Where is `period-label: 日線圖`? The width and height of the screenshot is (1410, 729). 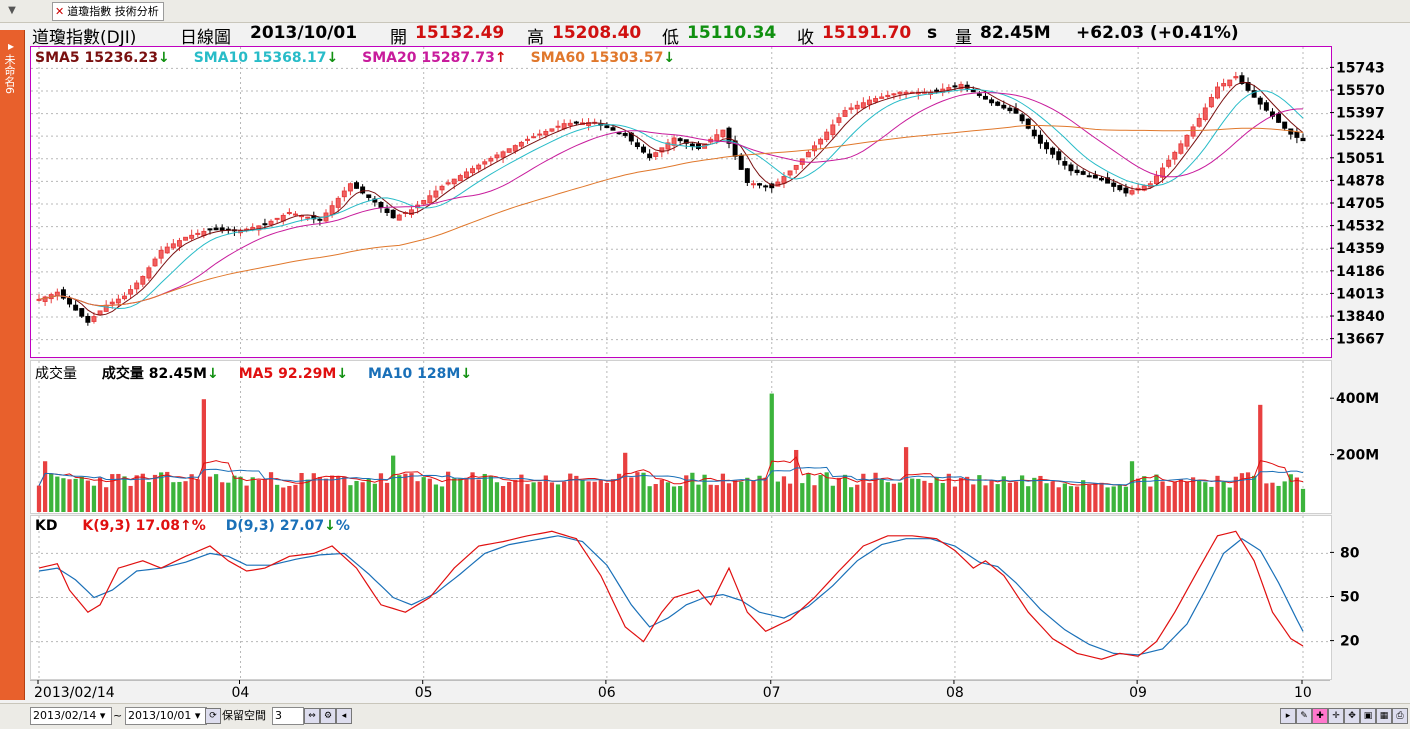 period-label: 日線圖 is located at coordinates (205, 38).